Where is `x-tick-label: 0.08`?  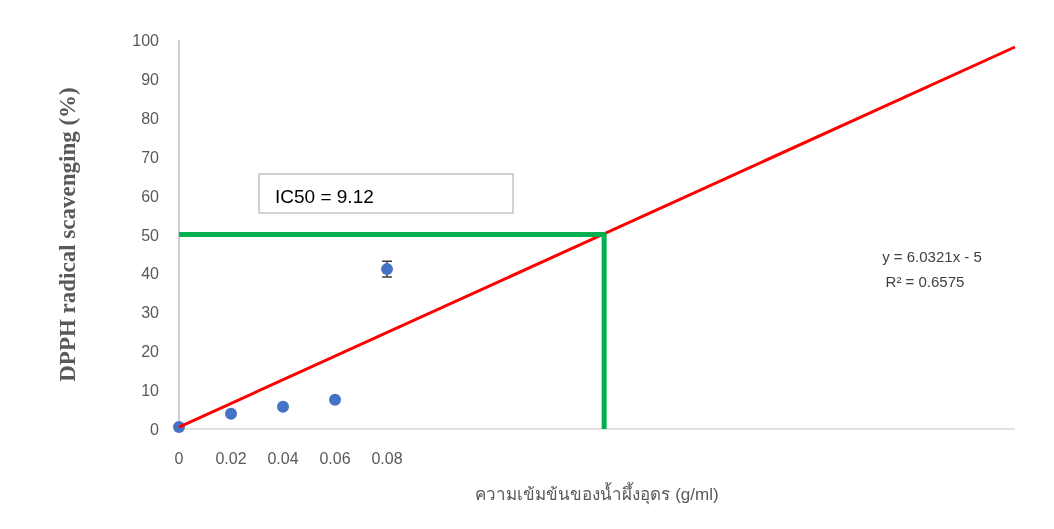 x-tick-label: 0.08 is located at coordinates (387, 458).